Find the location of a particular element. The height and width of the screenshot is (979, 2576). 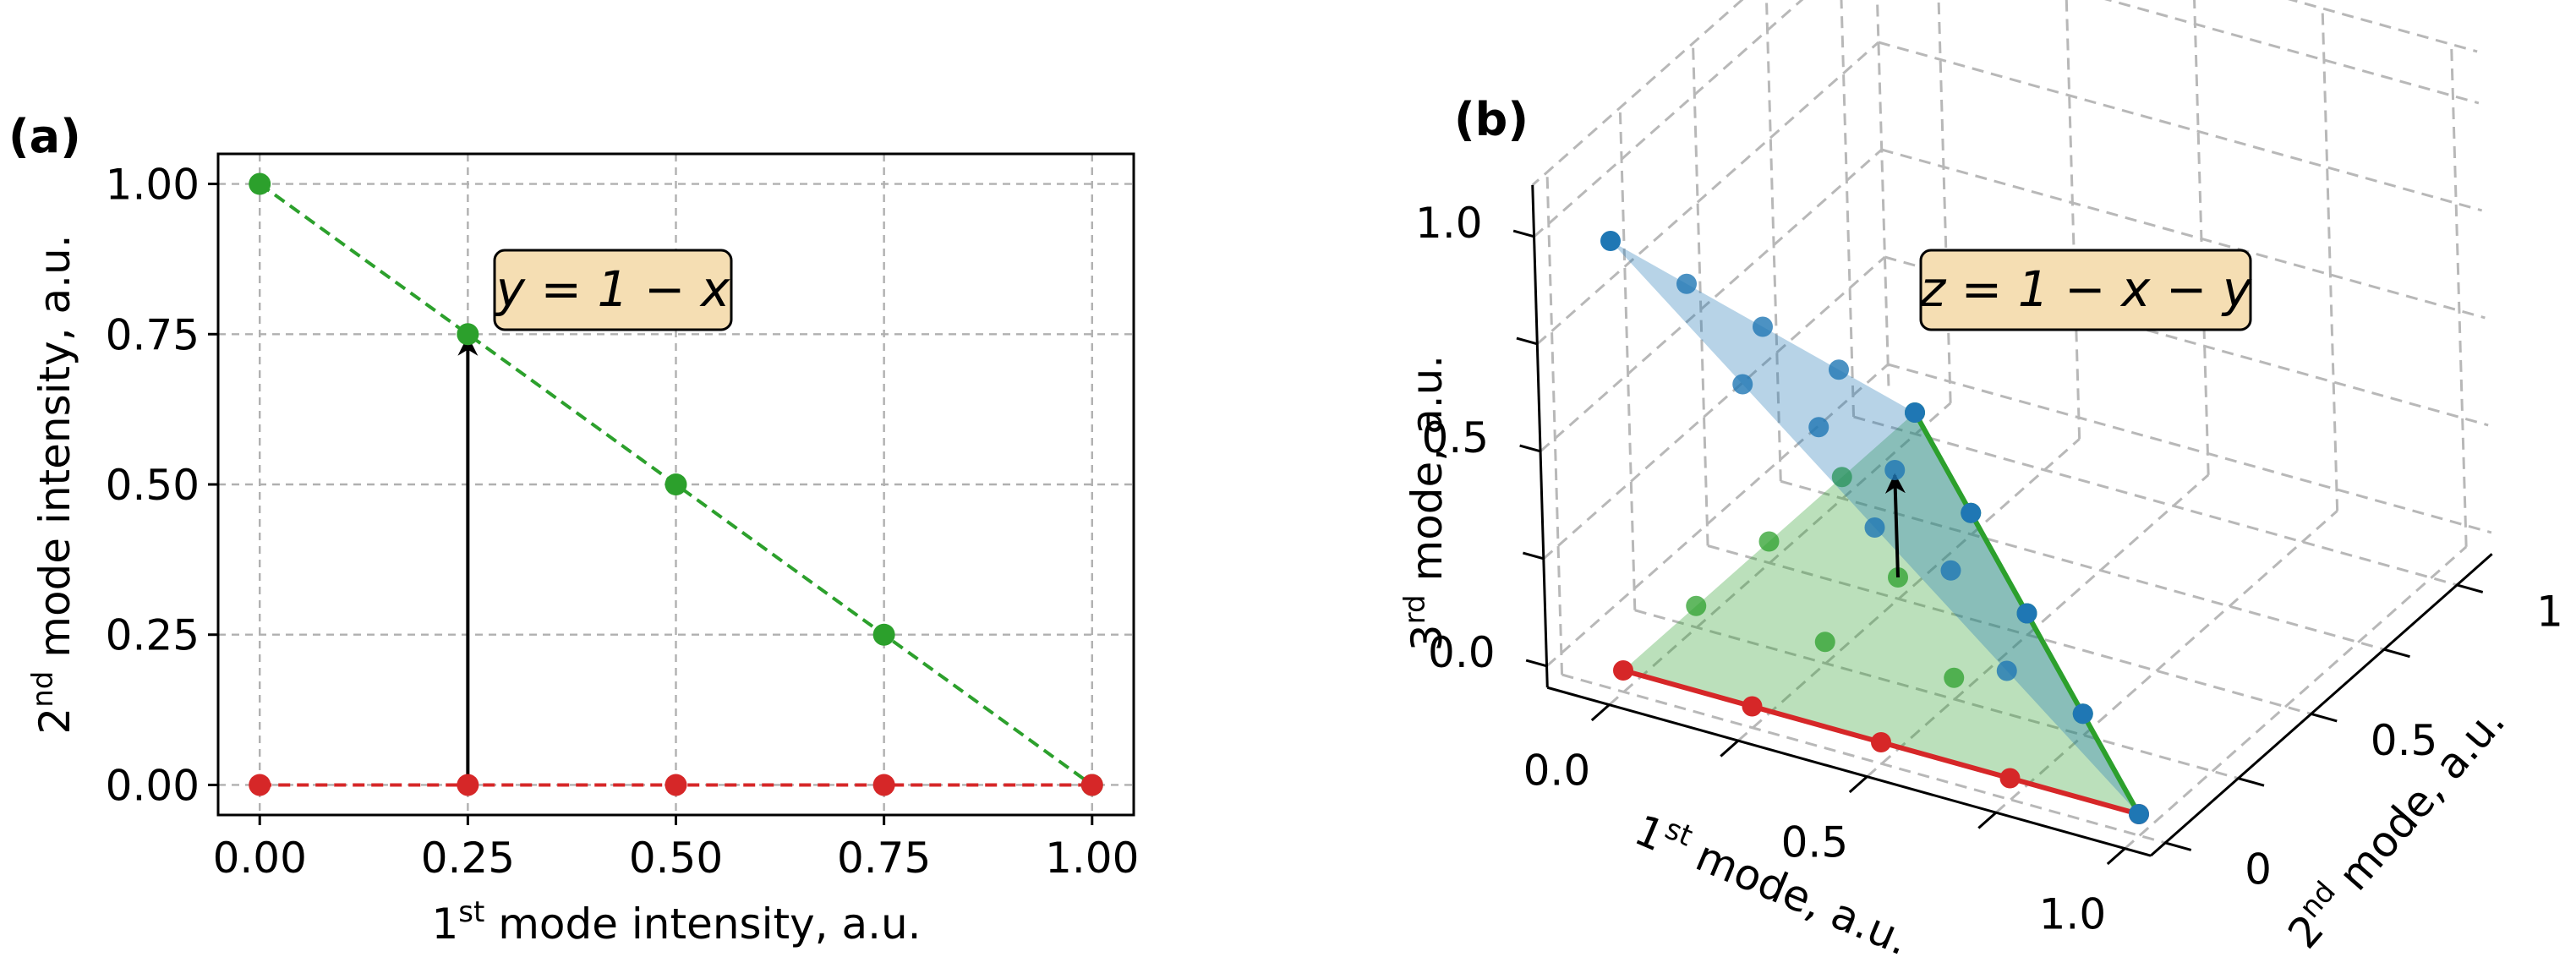

y-tick-label: 0 is located at coordinates (2258, 869).